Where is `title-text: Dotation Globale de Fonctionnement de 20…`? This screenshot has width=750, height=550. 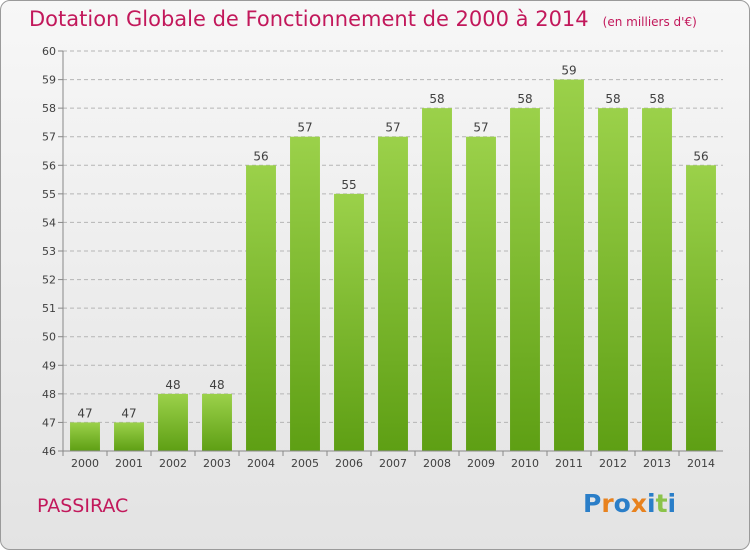 title-text: Dotation Globale de Fonctionnement de 20… is located at coordinates (309, 19).